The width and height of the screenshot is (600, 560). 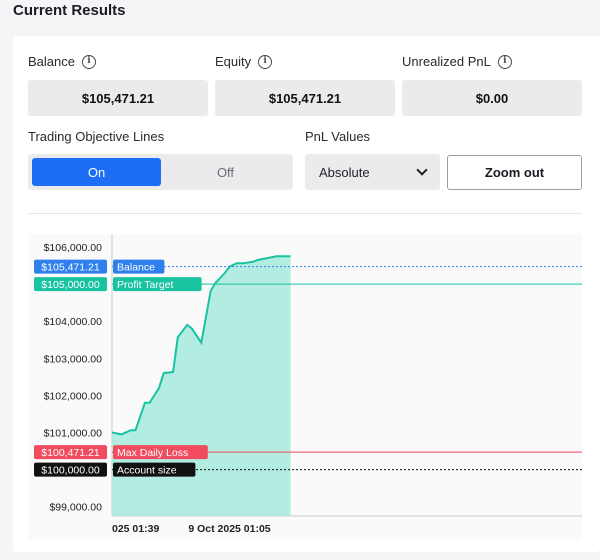 What do you see at coordinates (422, 170) in the screenshot?
I see `chevron-down-icon` at bounding box center [422, 170].